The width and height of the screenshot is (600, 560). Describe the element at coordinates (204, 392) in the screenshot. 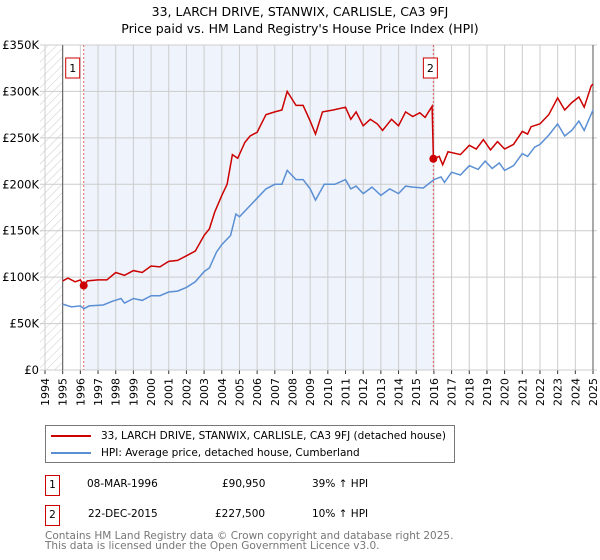

I see `x-tick-label: 2003` at that location.